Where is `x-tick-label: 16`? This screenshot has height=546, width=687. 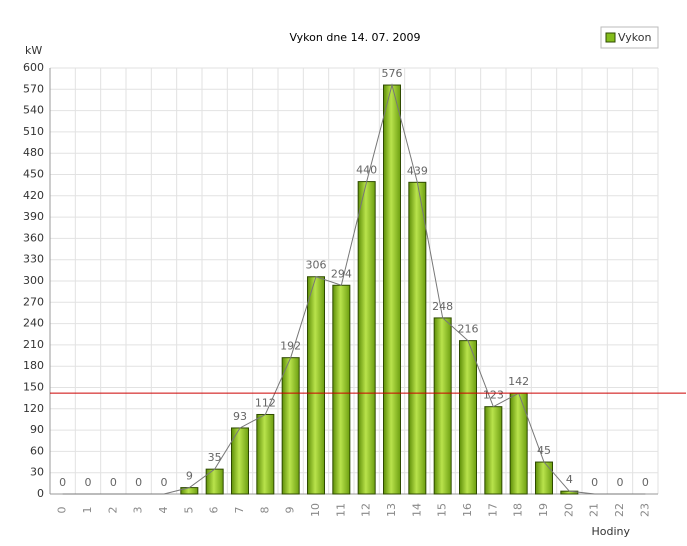 x-tick-label: 16 is located at coordinates (467, 510).